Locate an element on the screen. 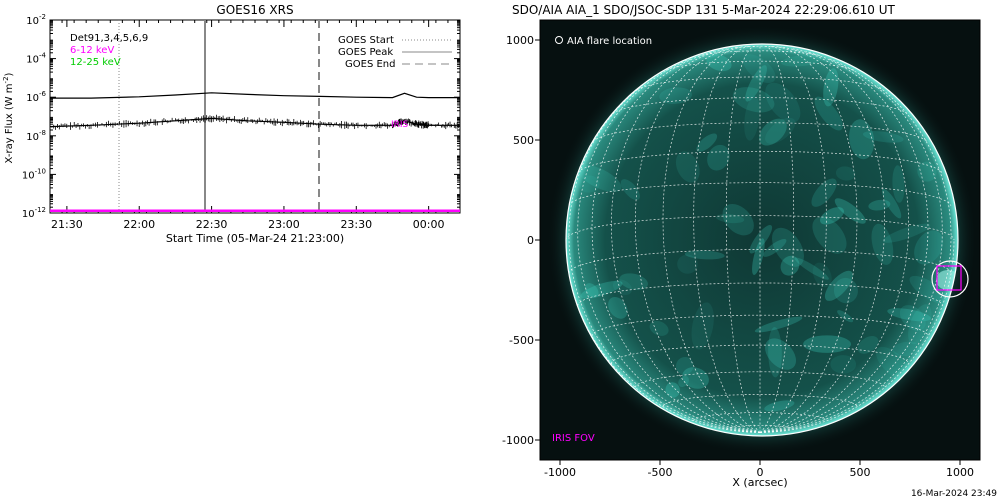 The width and height of the screenshot is (1000, 500). x-tick-label: 00:00 is located at coordinates (429, 224).